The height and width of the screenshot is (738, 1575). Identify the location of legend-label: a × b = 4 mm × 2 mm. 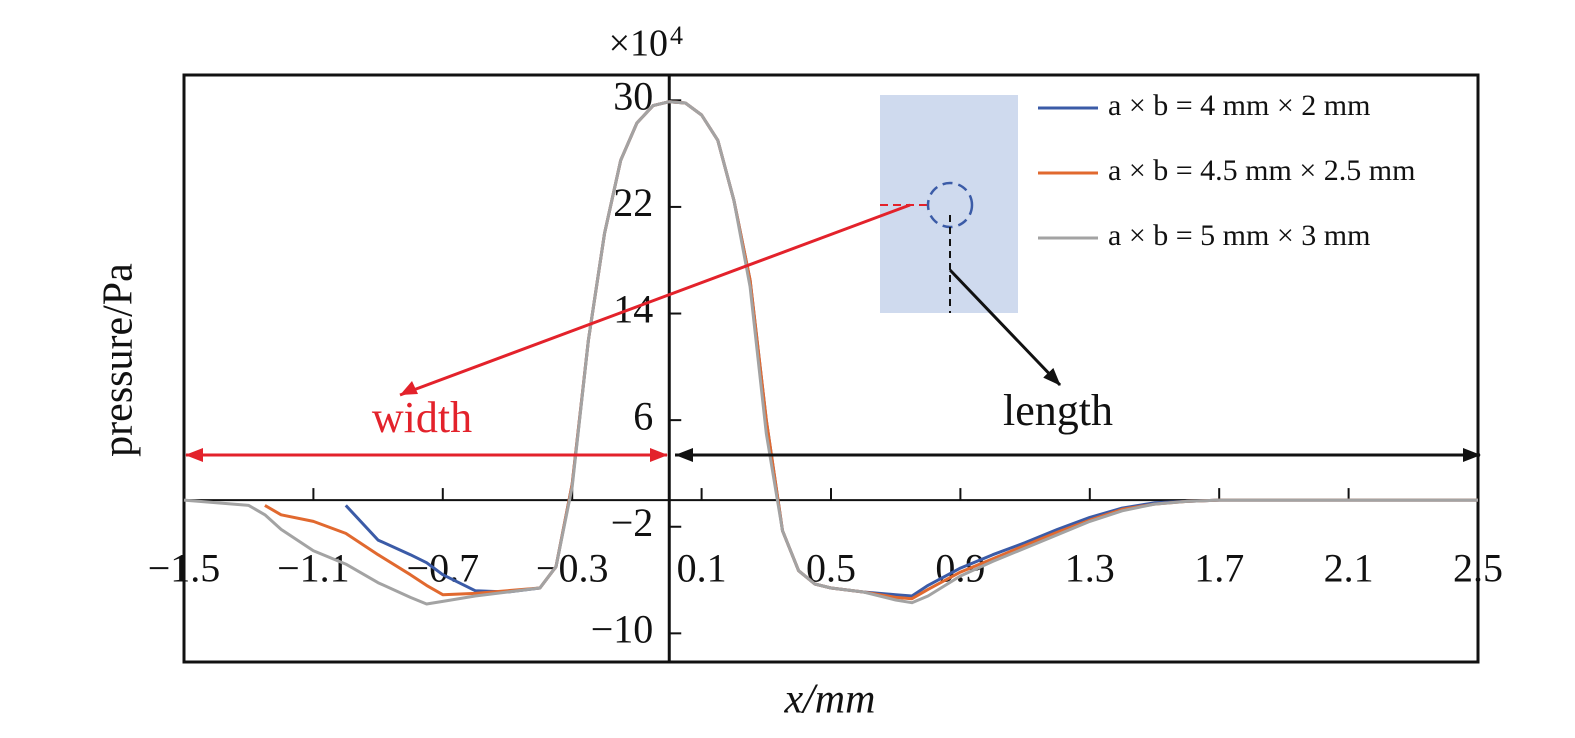
(1239, 105).